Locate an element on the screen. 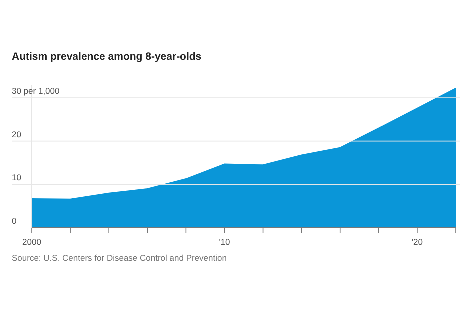  y-tick-label: 10 is located at coordinates (17, 177).